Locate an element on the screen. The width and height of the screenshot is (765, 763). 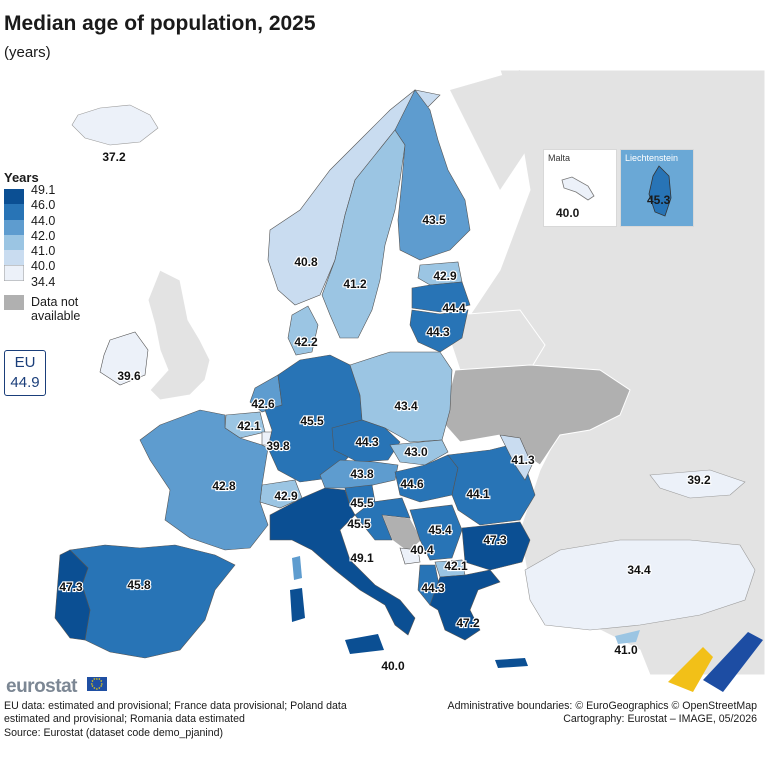
legend-not-available: Data not available is located at coordinates (42, 308).